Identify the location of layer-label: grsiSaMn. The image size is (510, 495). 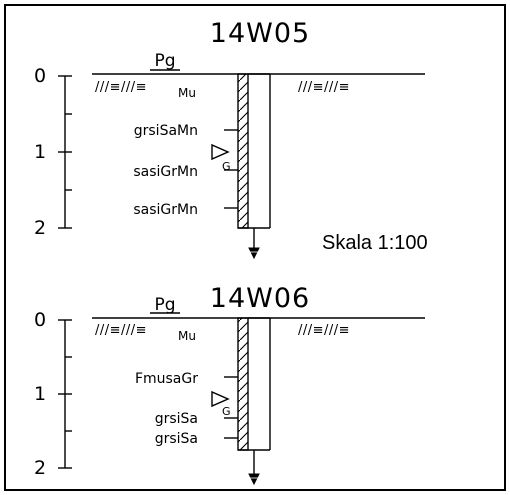
(166, 131).